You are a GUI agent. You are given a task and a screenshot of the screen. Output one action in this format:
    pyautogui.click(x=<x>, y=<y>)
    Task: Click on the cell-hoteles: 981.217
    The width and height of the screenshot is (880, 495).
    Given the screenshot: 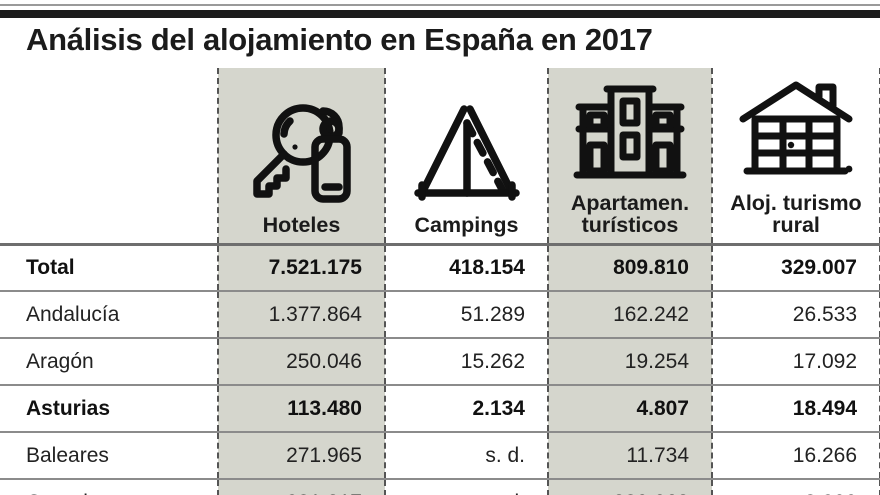 What is the action you would take?
    pyautogui.click(x=301, y=486)
    